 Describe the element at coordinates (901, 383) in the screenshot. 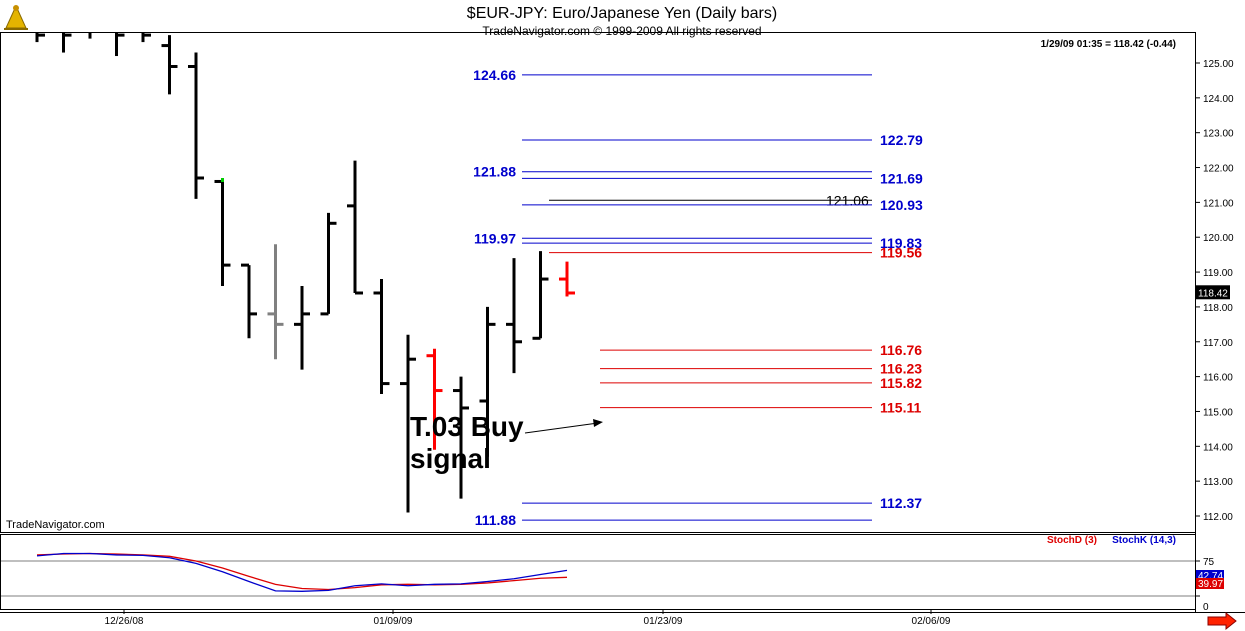

I see `level-label: 115.82` at that location.